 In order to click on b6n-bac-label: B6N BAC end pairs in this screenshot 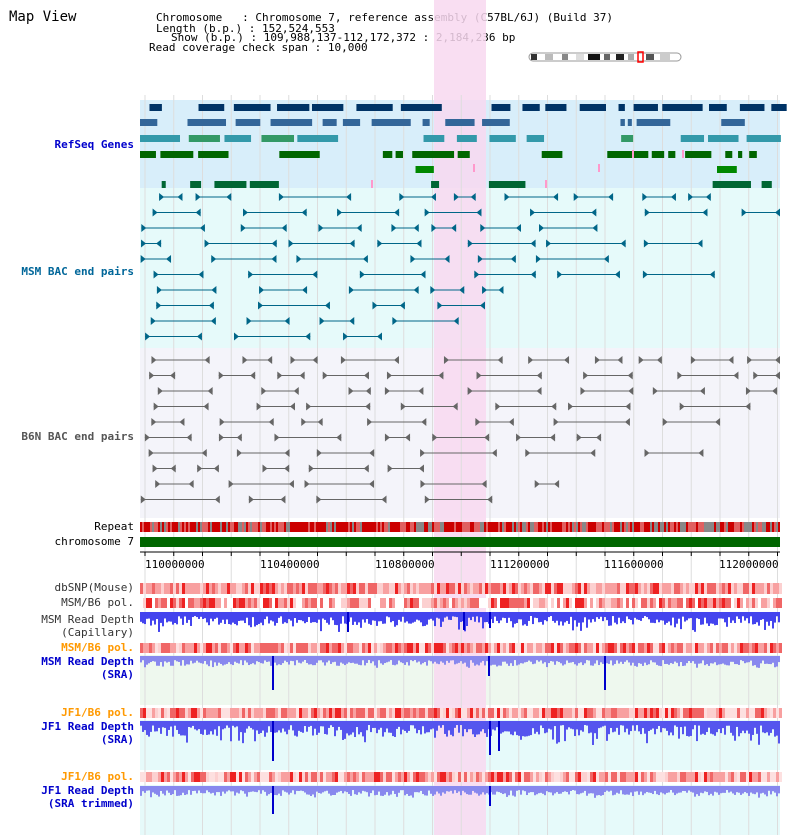, I will do `click(77, 436)`.